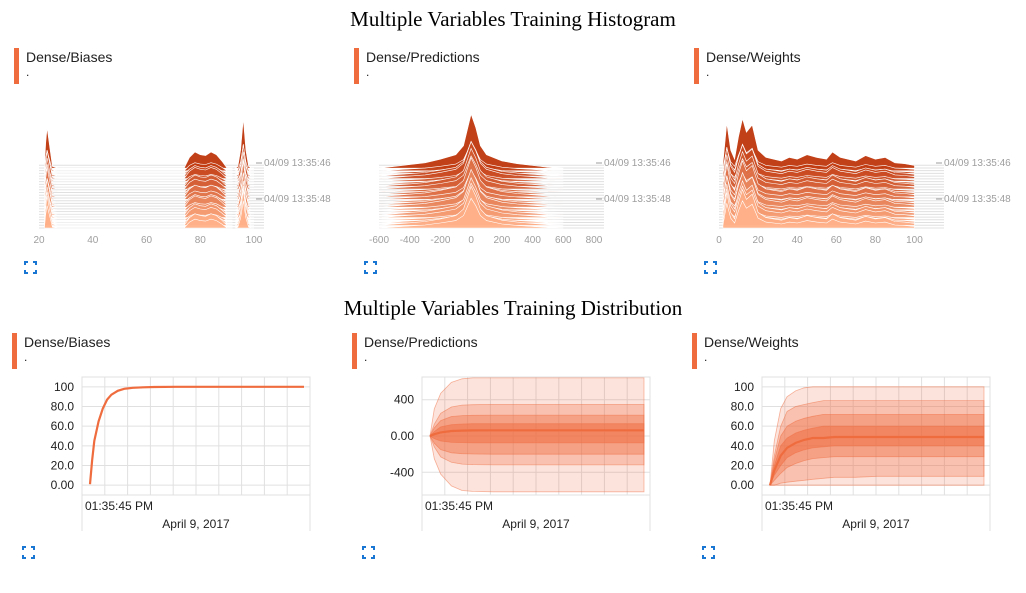 This screenshot has height=593, width=1026. Describe the element at coordinates (863, 182) in the screenshot. I see `histogram-chart-weights: 0 20 40 60 80 100 04/09 13:35:46 04/09 13:35:48` at that location.